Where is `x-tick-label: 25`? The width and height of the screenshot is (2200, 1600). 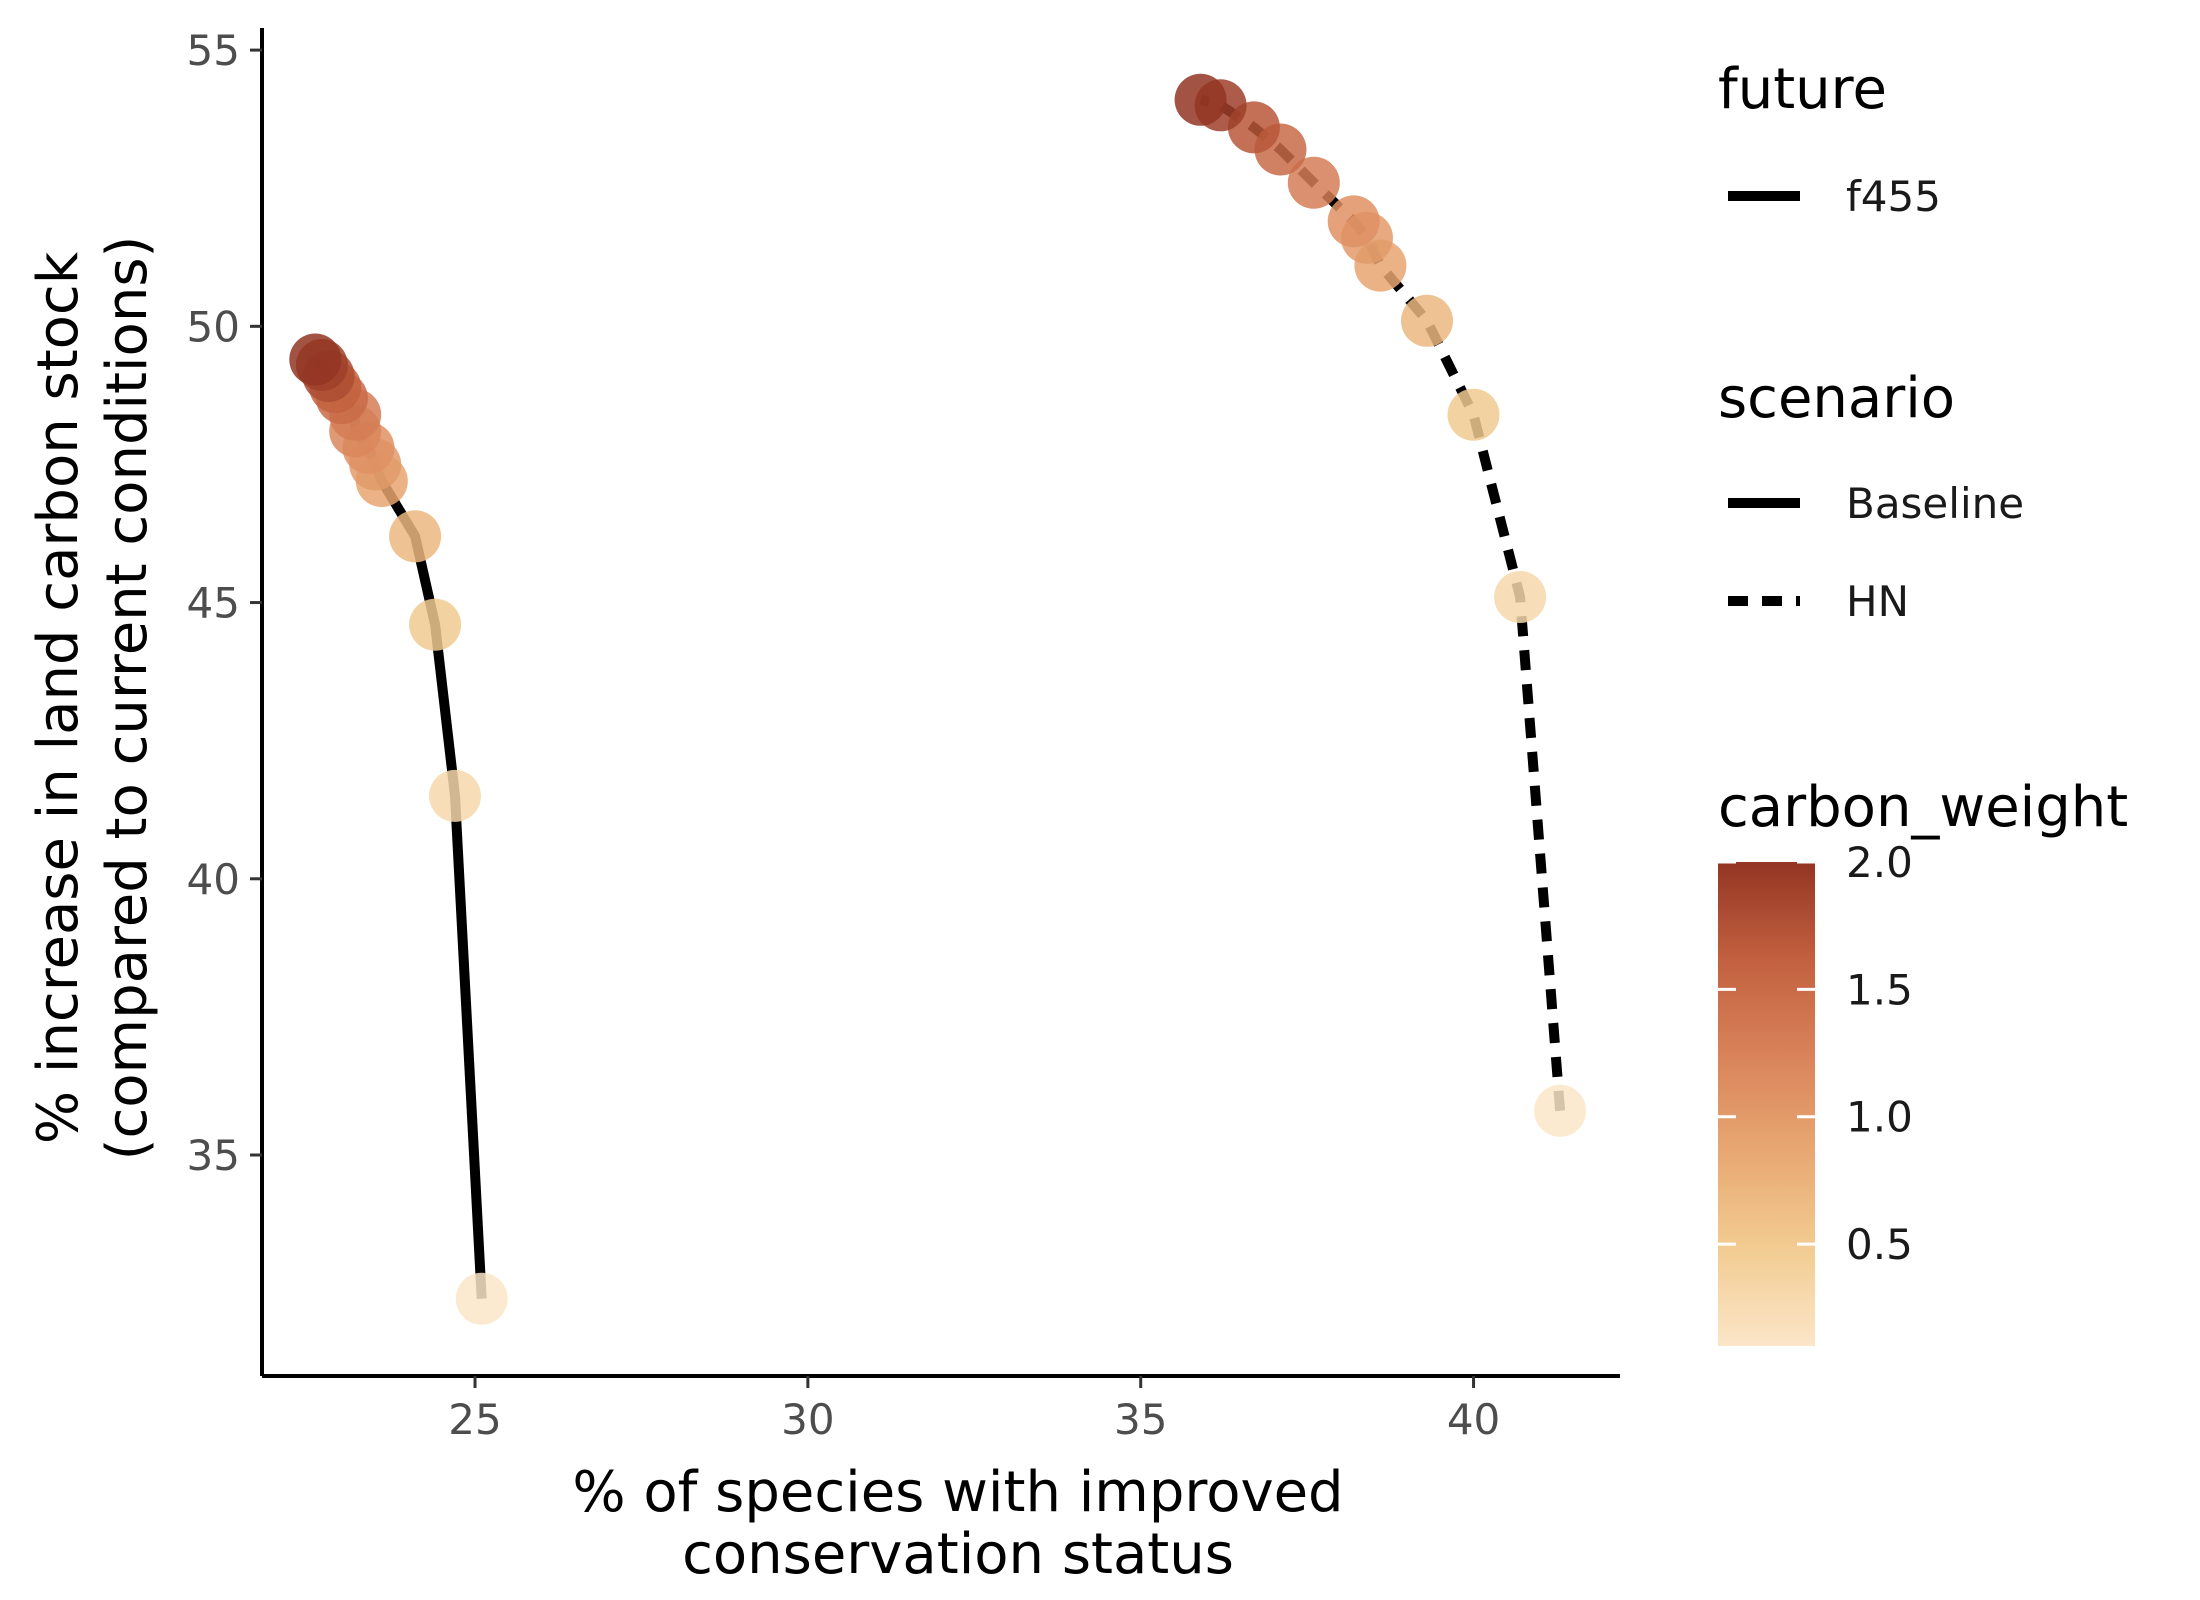 x-tick-label: 25 is located at coordinates (474, 1419).